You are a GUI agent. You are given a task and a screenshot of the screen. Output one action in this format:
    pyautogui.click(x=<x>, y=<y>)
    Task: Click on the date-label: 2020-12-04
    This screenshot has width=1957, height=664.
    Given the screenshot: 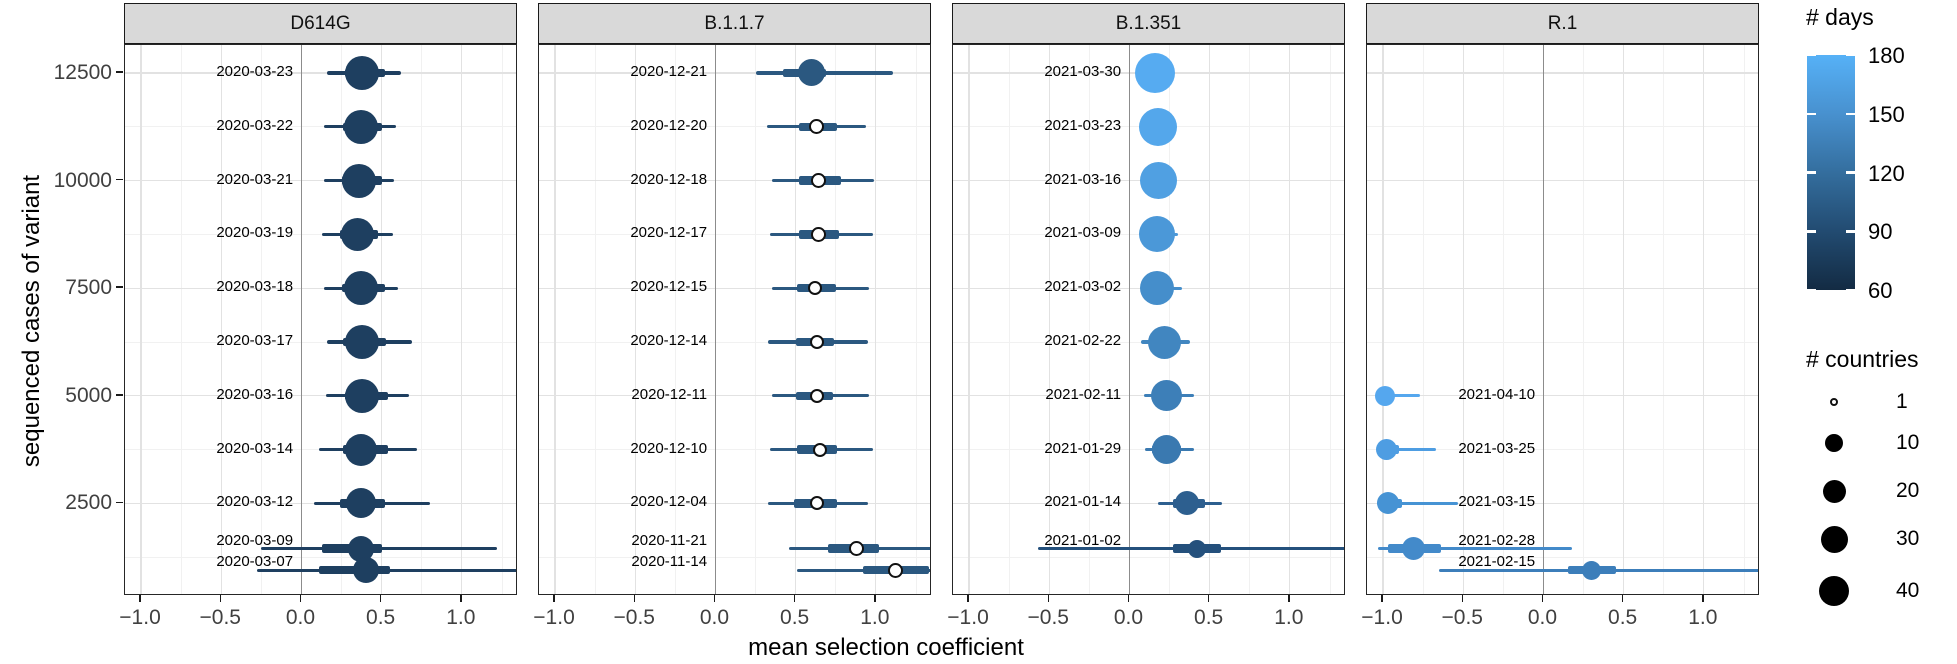 What is the action you would take?
    pyautogui.click(x=669, y=502)
    